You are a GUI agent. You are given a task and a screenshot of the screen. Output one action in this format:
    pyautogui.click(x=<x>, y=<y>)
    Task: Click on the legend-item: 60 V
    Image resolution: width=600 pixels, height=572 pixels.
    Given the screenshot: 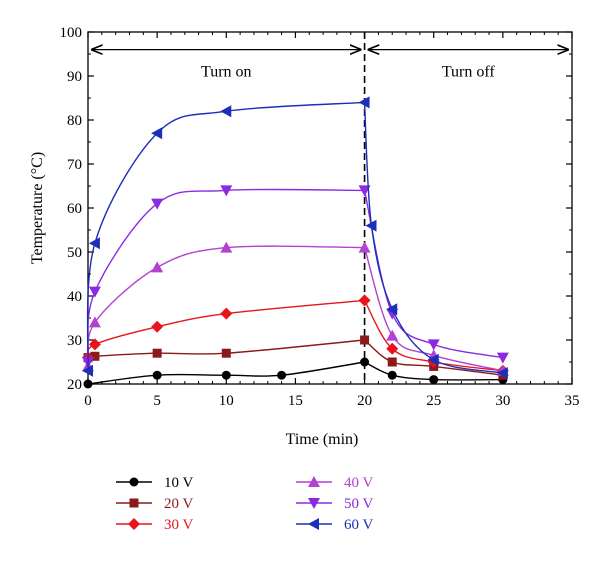 What is the action you would take?
    pyautogui.click(x=334, y=525)
    